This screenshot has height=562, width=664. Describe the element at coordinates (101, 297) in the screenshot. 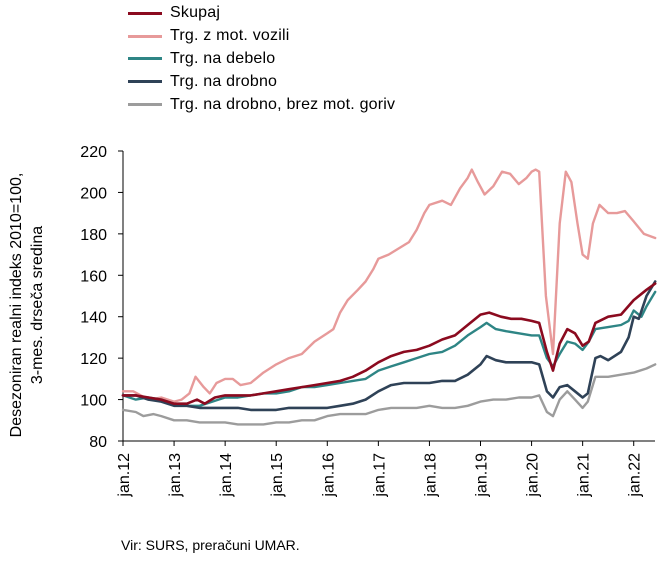

I see `y-ticks: 80 100 120 140 160 180 200 220` at that location.